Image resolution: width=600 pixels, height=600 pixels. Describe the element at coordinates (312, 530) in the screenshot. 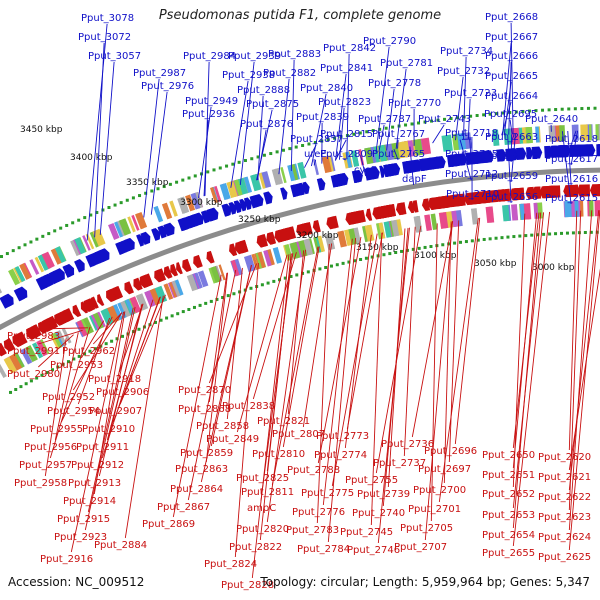

I see `gene-label: Pput_2783` at that location.